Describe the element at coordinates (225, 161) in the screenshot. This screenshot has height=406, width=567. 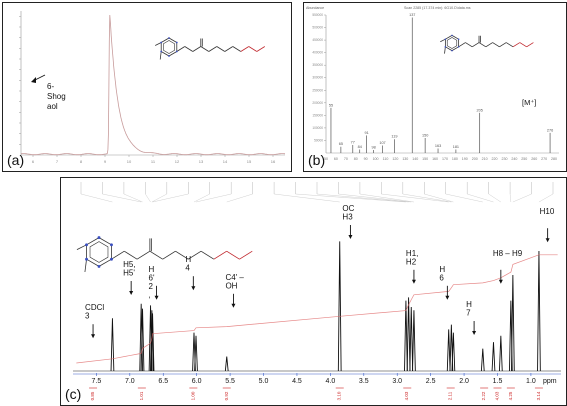
I see `a-x-tick-label: 14` at that location.